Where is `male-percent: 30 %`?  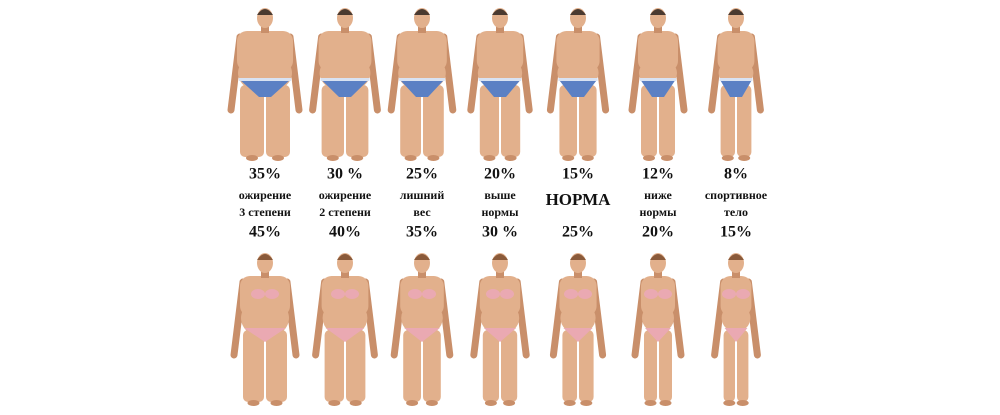 male-percent: 30 % is located at coordinates (345, 174).